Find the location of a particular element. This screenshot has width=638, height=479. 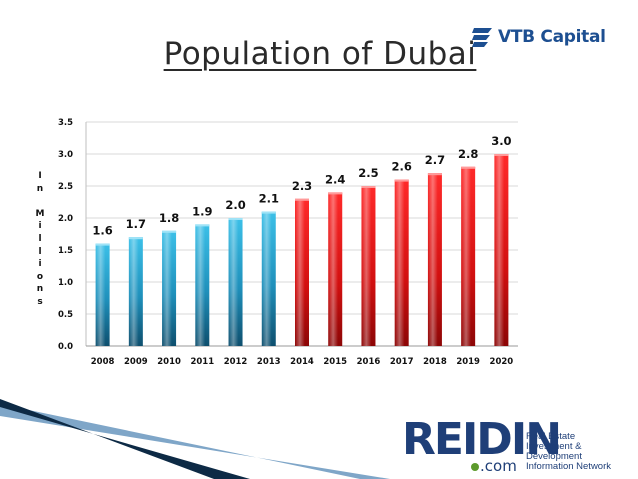

y-axis-label: I n M i l l i o n s is located at coordinates (40, 239).